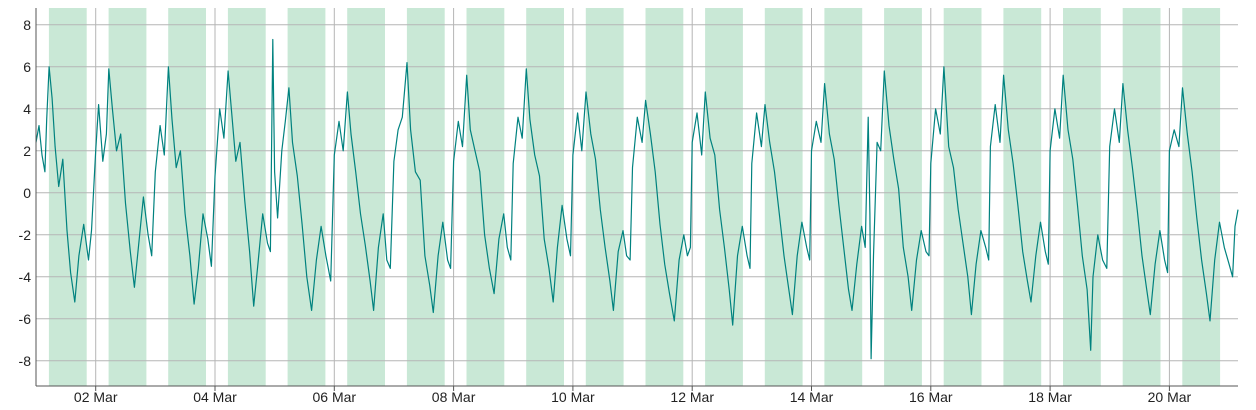  I want to click on y-tick-label: 0, so click(27, 193).